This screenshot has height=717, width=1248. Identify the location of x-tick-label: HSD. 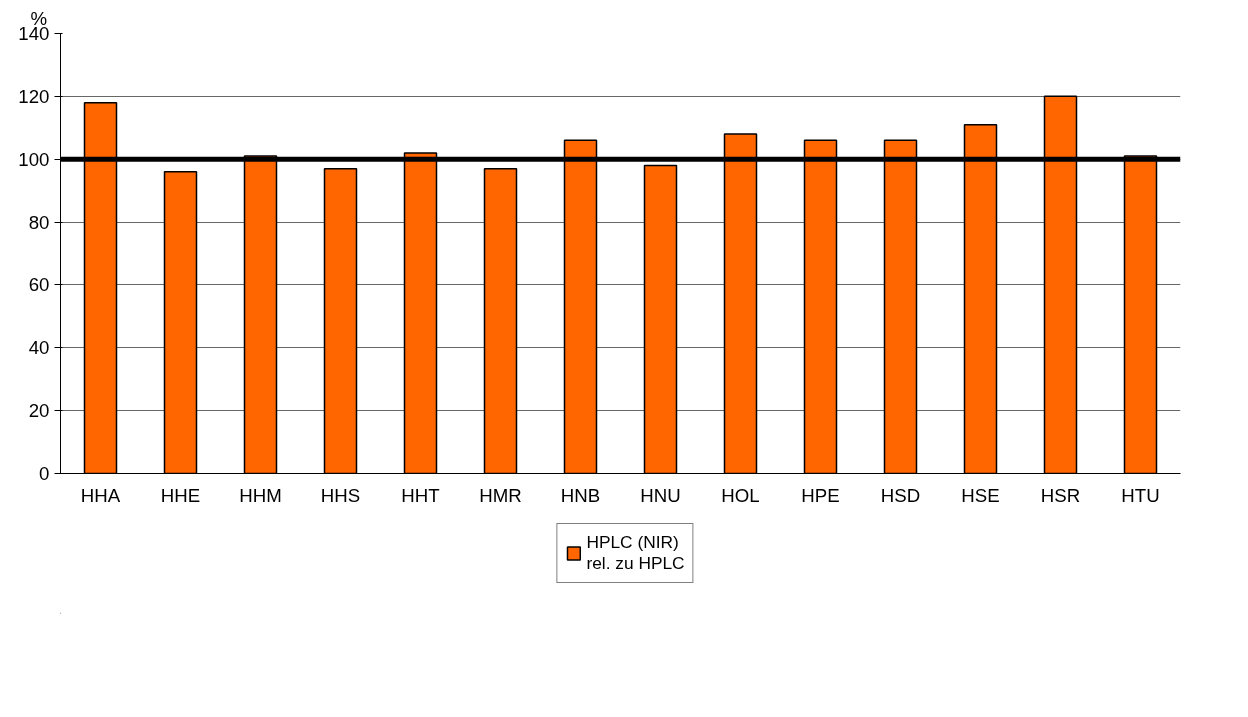
(900, 495).